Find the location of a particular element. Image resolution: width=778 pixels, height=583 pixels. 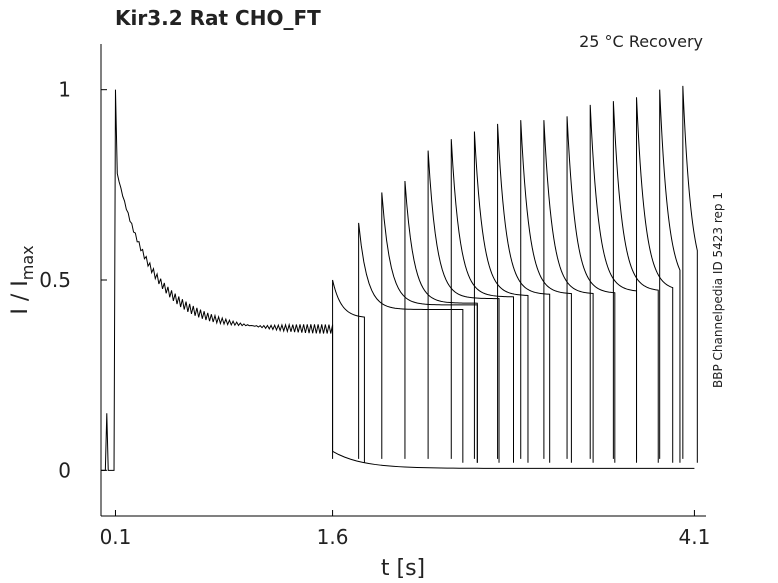

y-tick-label-1: 0.5 is located at coordinates (55, 280).